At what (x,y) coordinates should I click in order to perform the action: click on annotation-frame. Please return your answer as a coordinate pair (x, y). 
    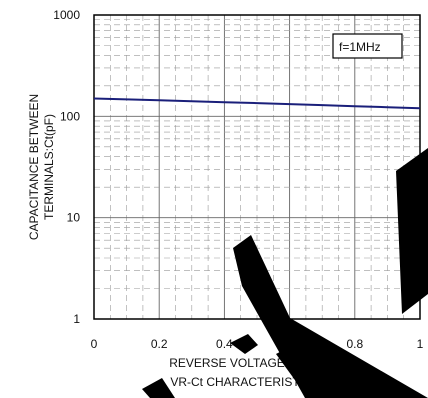
    Looking at the image, I should click on (367, 46).